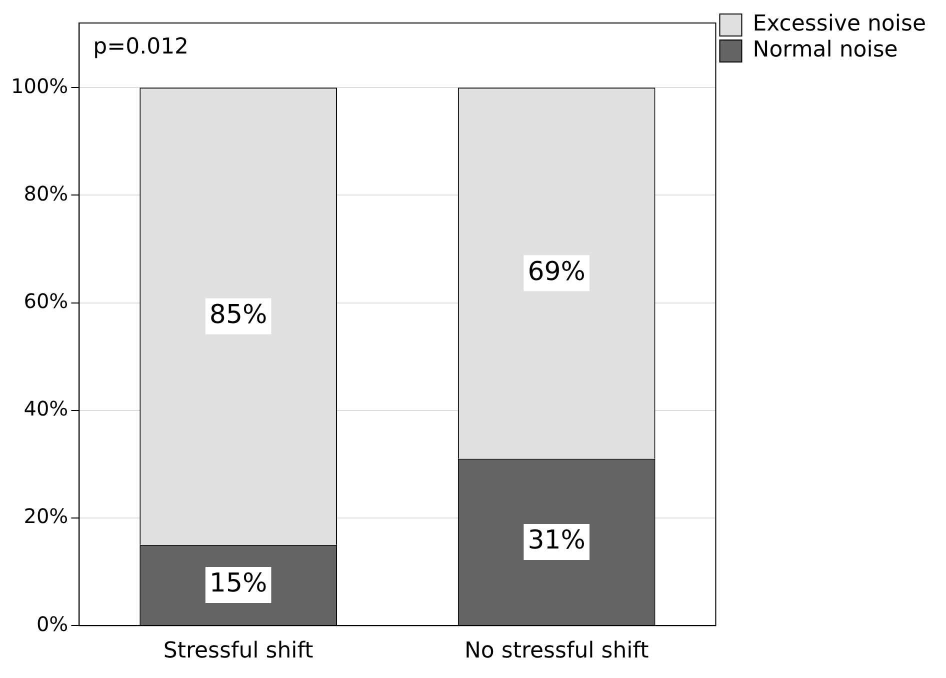 Image resolution: width=946 pixels, height=678 pixels. What do you see at coordinates (238, 583) in the screenshot?
I see `data-label: 15%` at bounding box center [238, 583].